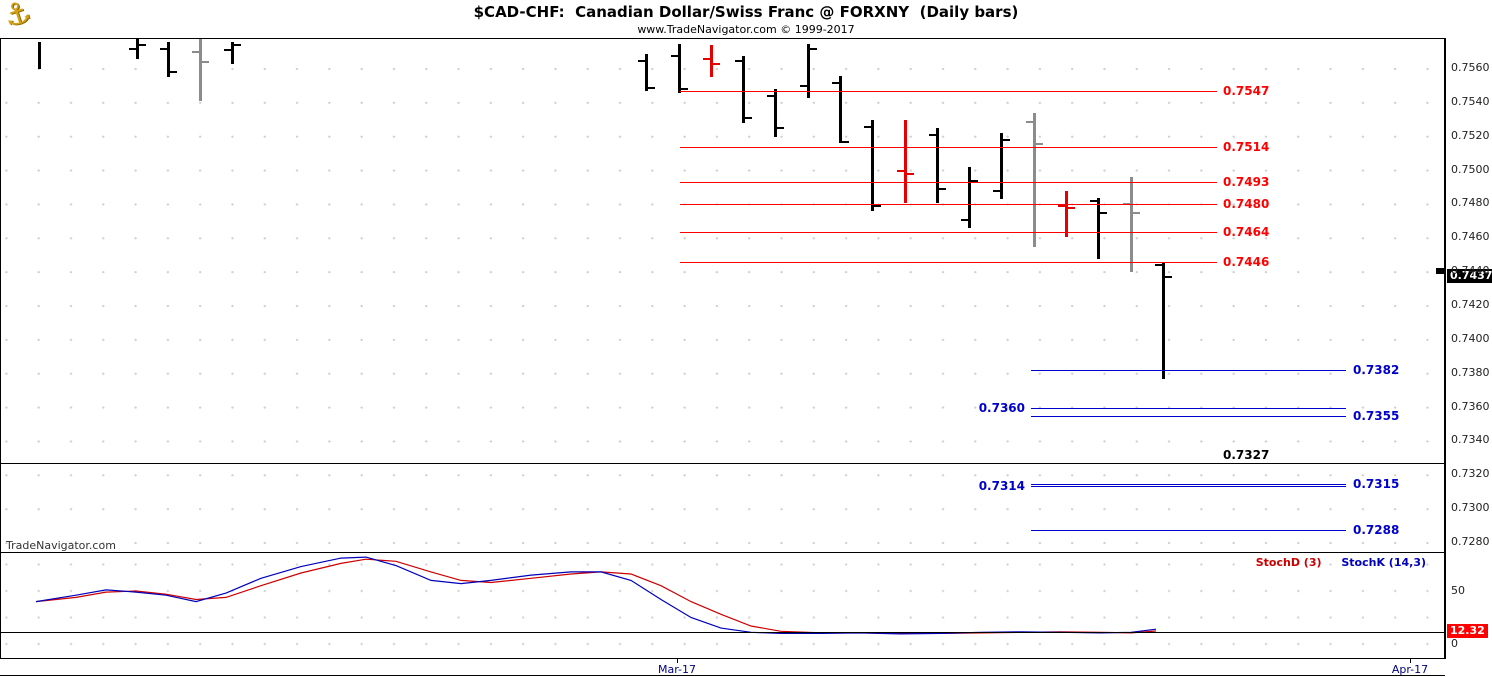  I want to click on support-price-label: 0.7288, so click(1376, 529).